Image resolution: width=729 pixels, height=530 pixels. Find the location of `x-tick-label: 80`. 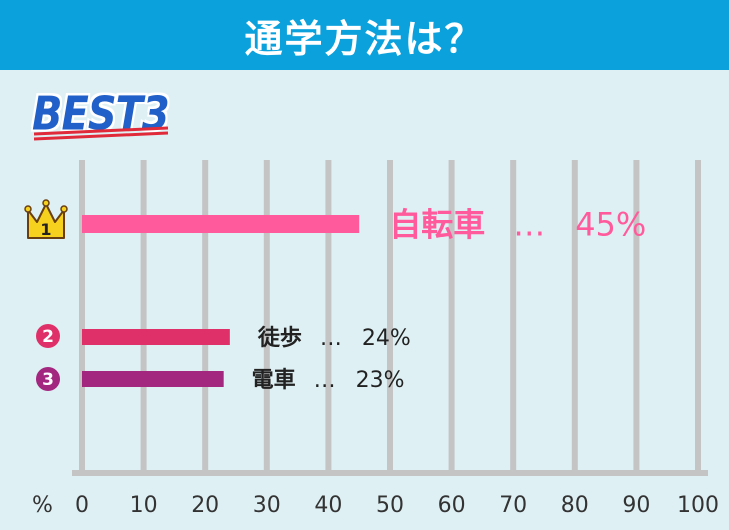

x-tick-label: 80 is located at coordinates (575, 505).